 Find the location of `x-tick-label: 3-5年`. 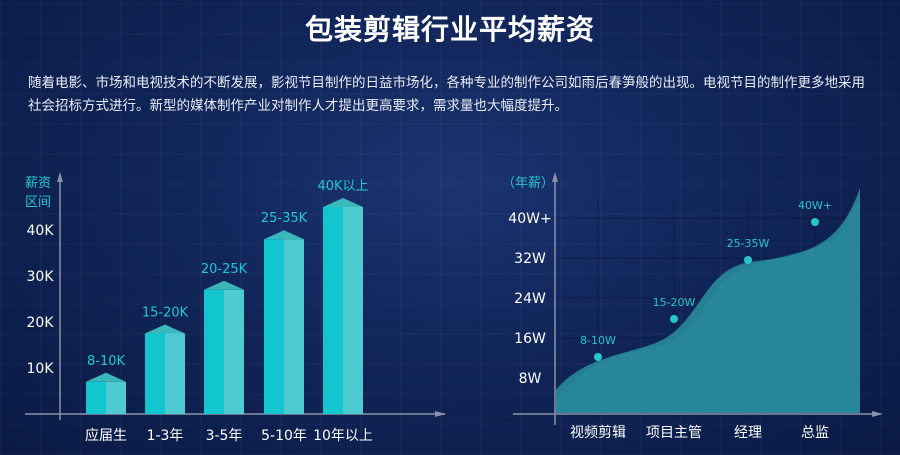

x-tick-label: 3-5年 is located at coordinates (224, 436).